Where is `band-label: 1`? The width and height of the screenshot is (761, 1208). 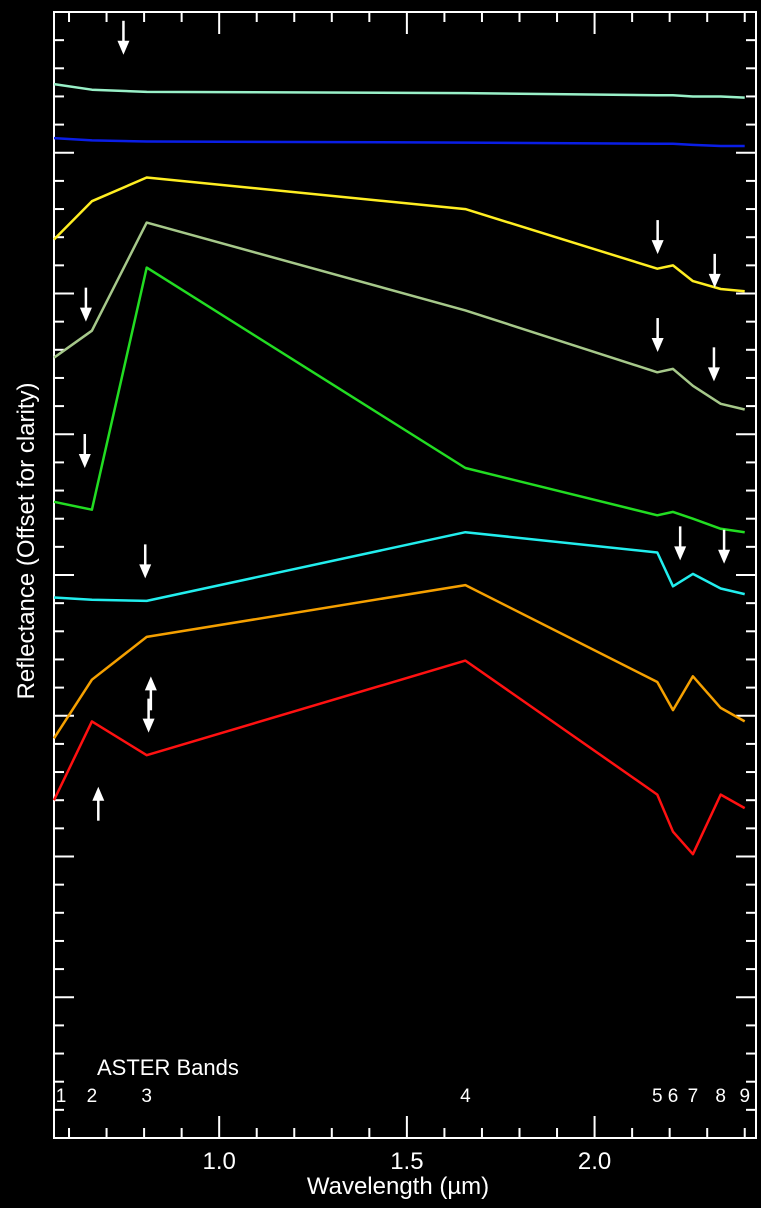
band-label: 1 is located at coordinates (61, 1096).